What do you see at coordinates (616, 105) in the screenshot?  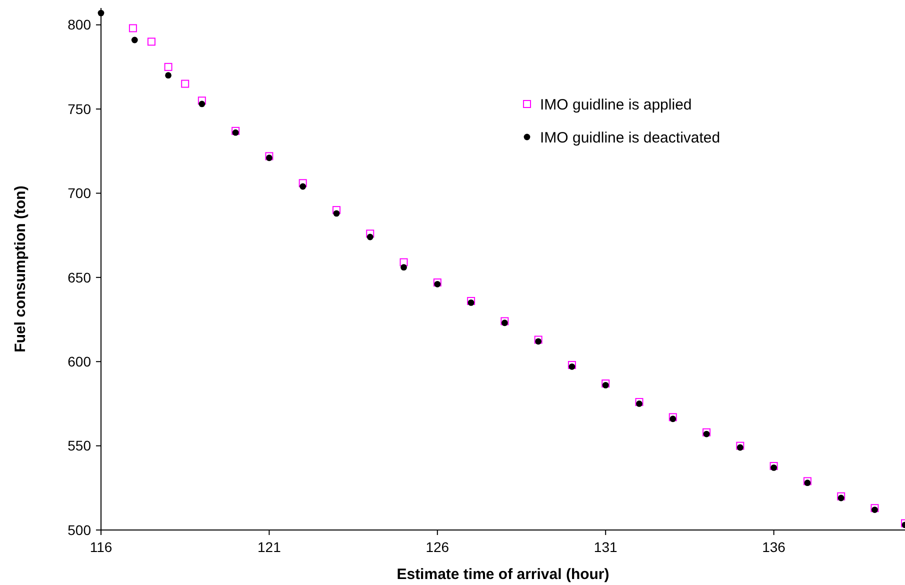 I see `legend-label: IMO guidline is applied` at bounding box center [616, 105].